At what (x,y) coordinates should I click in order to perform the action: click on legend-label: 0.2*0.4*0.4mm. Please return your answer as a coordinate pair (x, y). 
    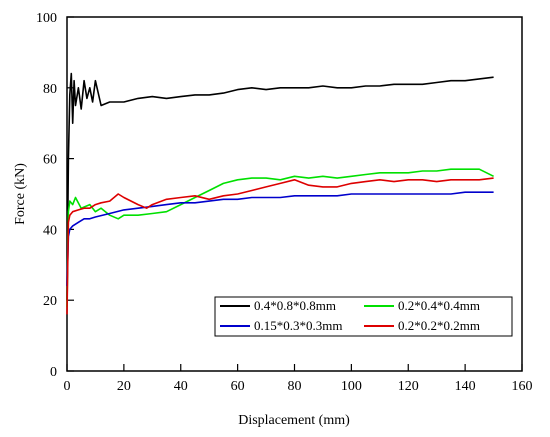
    Looking at the image, I should click on (439, 305).